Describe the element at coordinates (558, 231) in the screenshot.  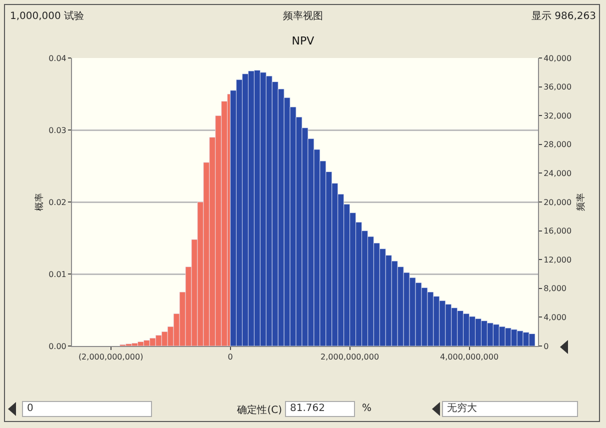
I see `y2-tick-label: 16,000` at that location.